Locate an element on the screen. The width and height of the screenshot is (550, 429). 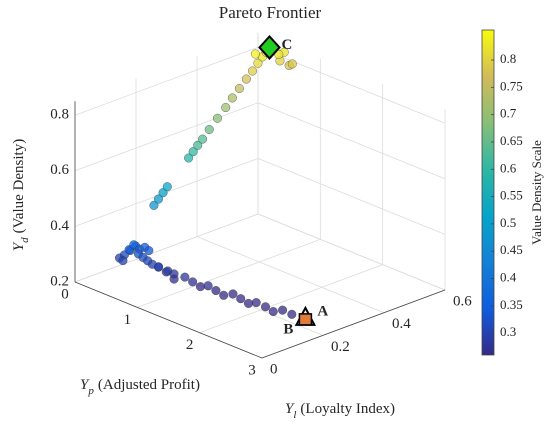
colorbar-tick-label: 0.6 is located at coordinates (508, 167).